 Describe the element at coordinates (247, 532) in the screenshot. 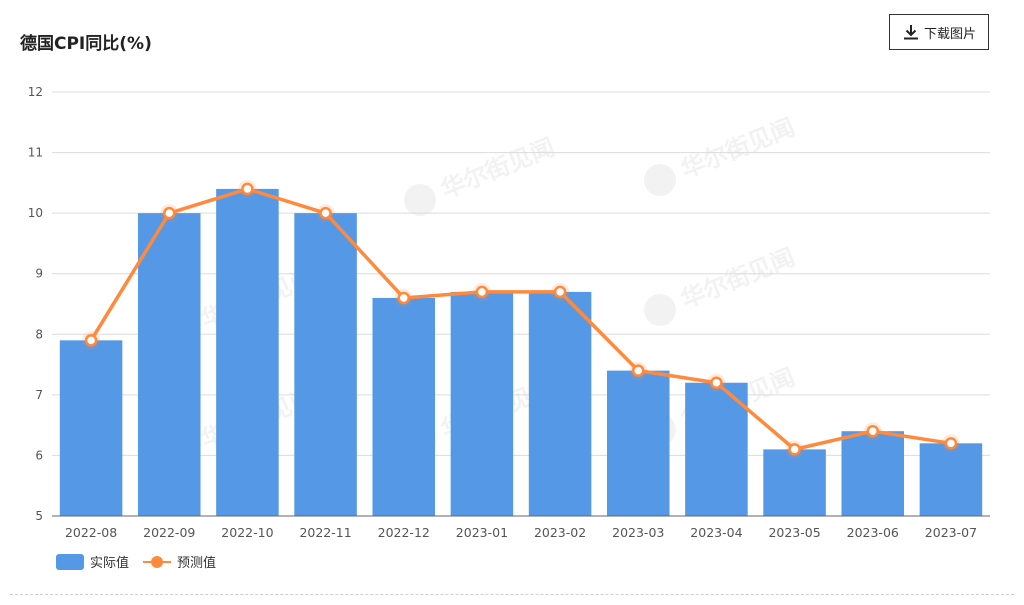

I see `x-tick-label: 2022-10` at that location.